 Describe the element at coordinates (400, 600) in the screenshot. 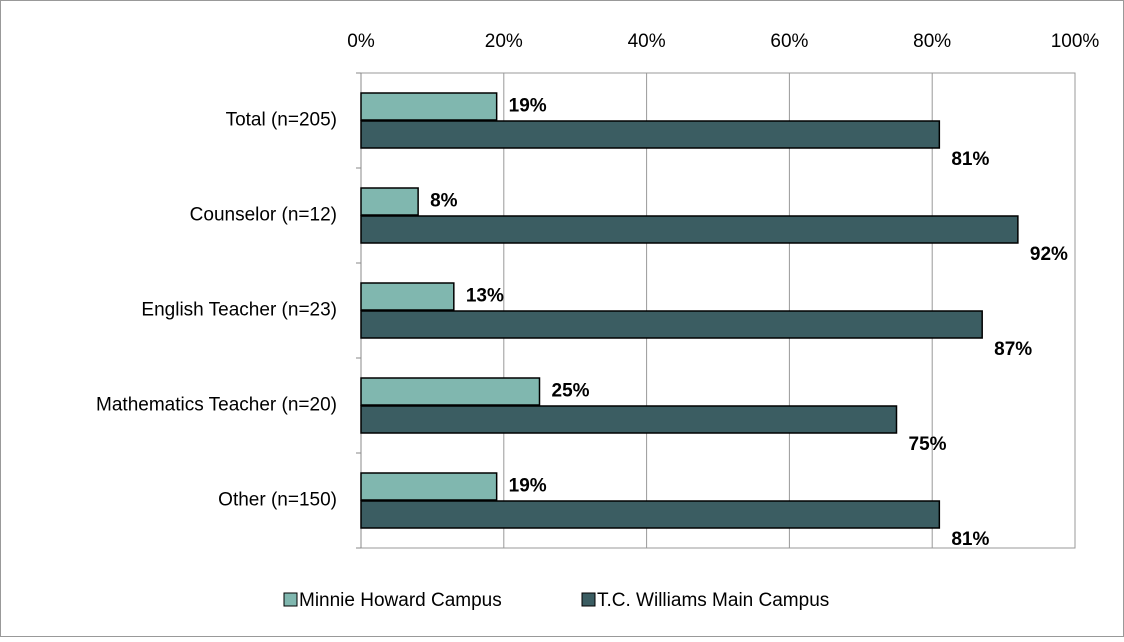

I see `legend-label: Minnie Howard Campus` at that location.